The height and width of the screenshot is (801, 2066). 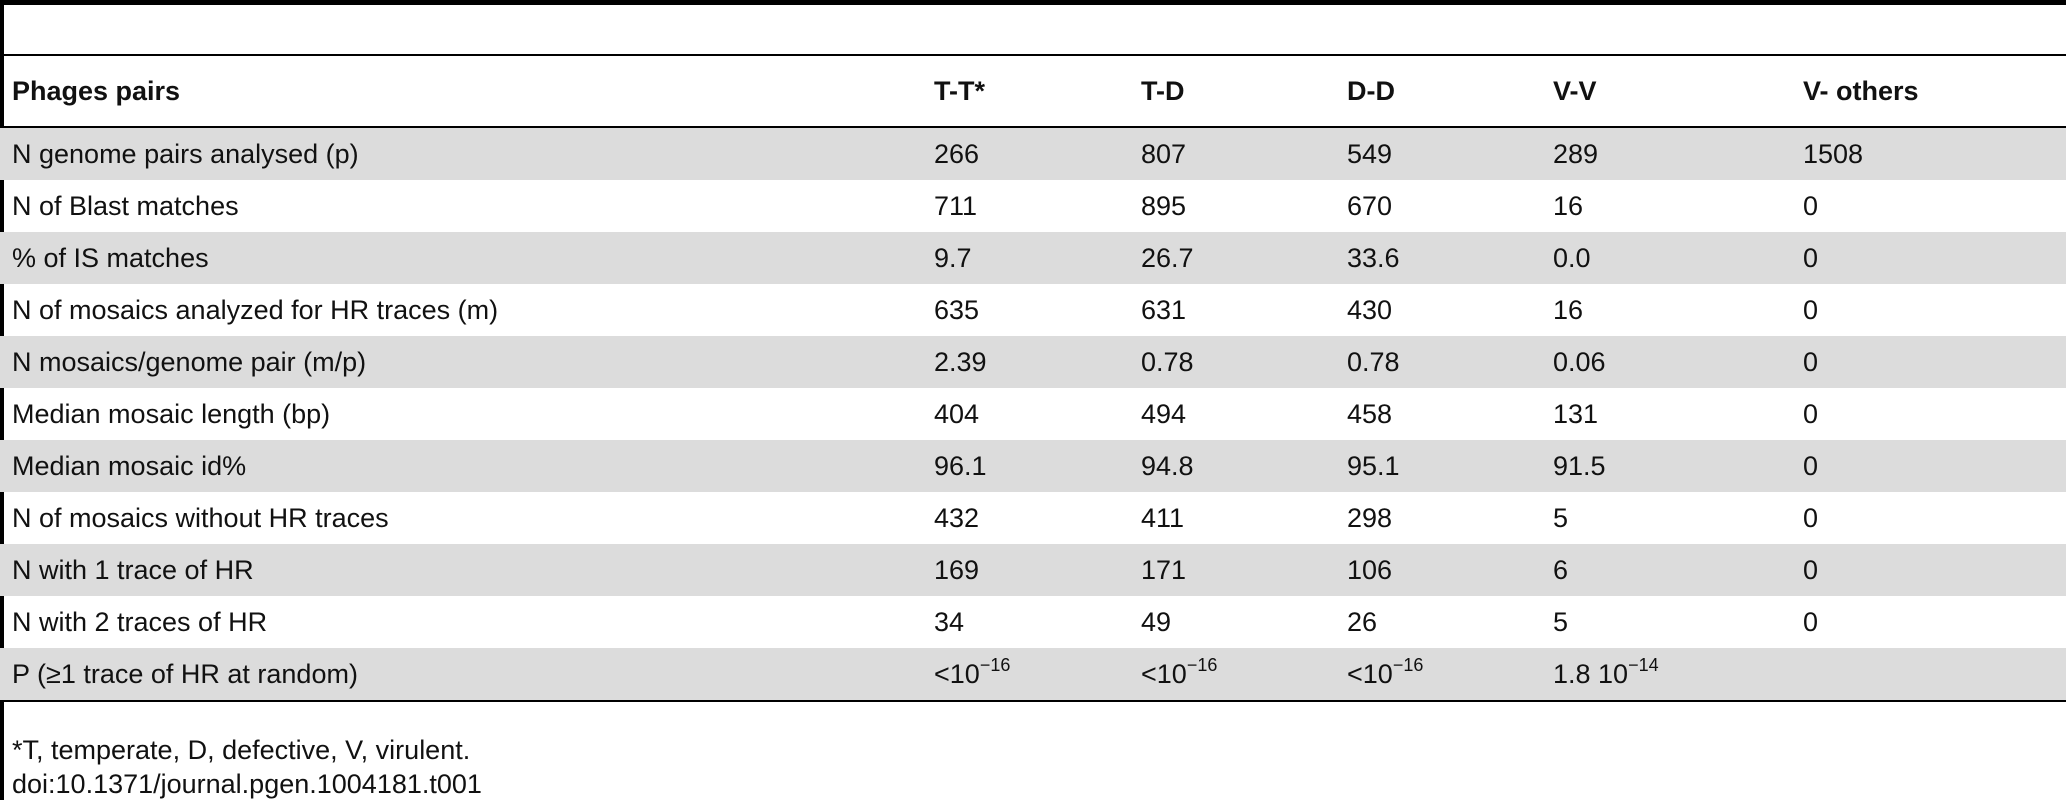 I want to click on table-row: % of IS matches 9.7 26.7 33.6 0.0 0, so click(x=1033, y=258).